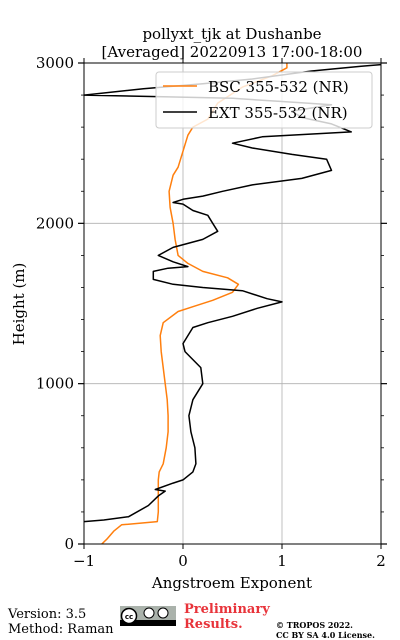 Image resolution: width=400 pixels, height=640 pixels. Describe the element at coordinates (213, 624) in the screenshot. I see `preliminary-line2: Results.` at that location.